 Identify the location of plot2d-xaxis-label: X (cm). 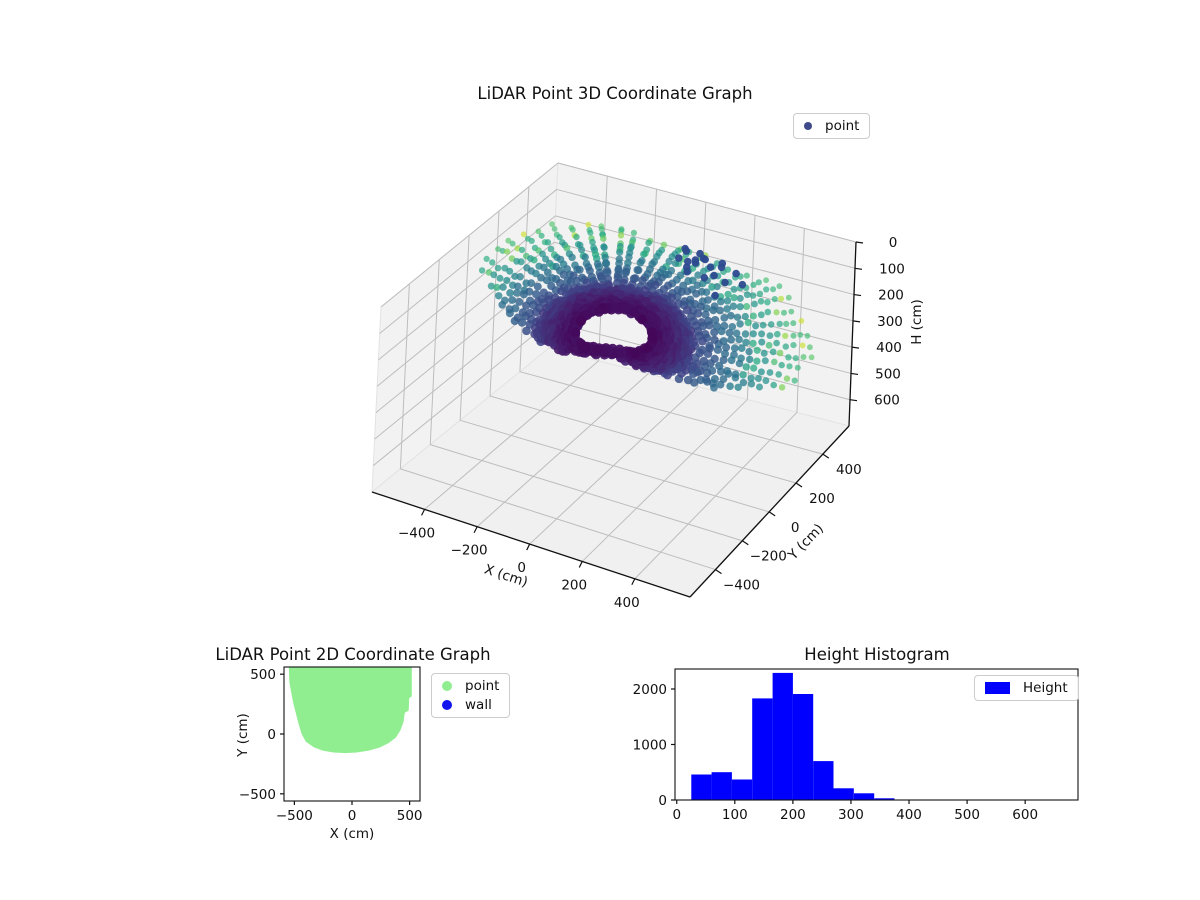
(352, 834).